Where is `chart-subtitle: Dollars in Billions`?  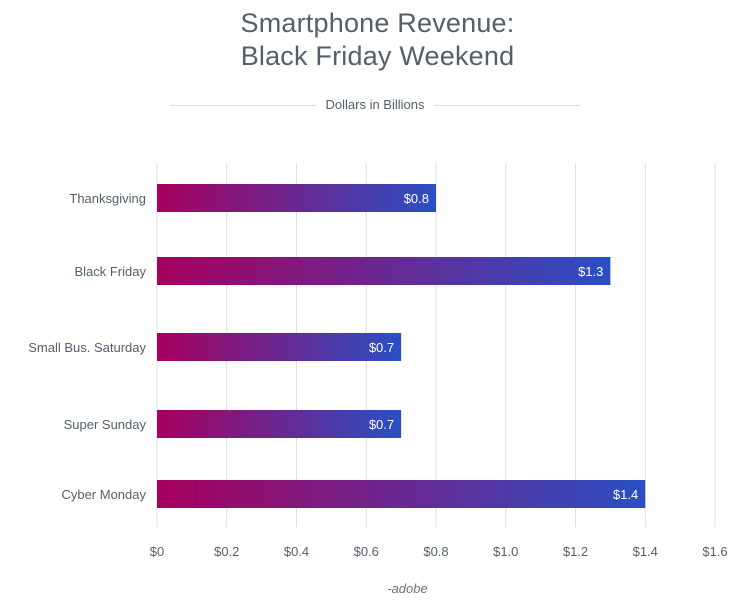 chart-subtitle: Dollars in Billions is located at coordinates (375, 104).